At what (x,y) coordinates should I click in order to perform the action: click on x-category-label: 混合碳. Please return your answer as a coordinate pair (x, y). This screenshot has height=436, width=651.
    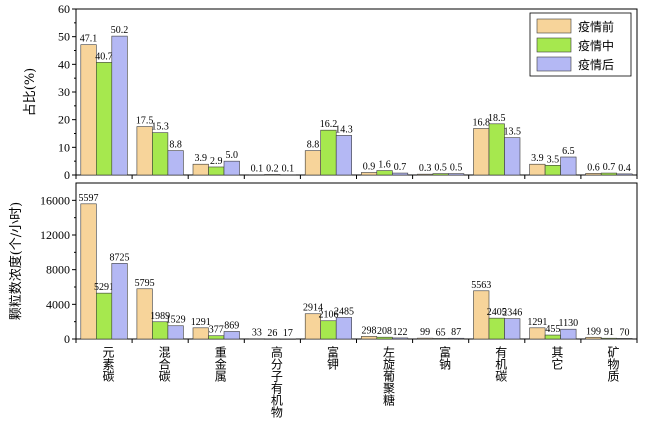
    Looking at the image, I should click on (164, 364).